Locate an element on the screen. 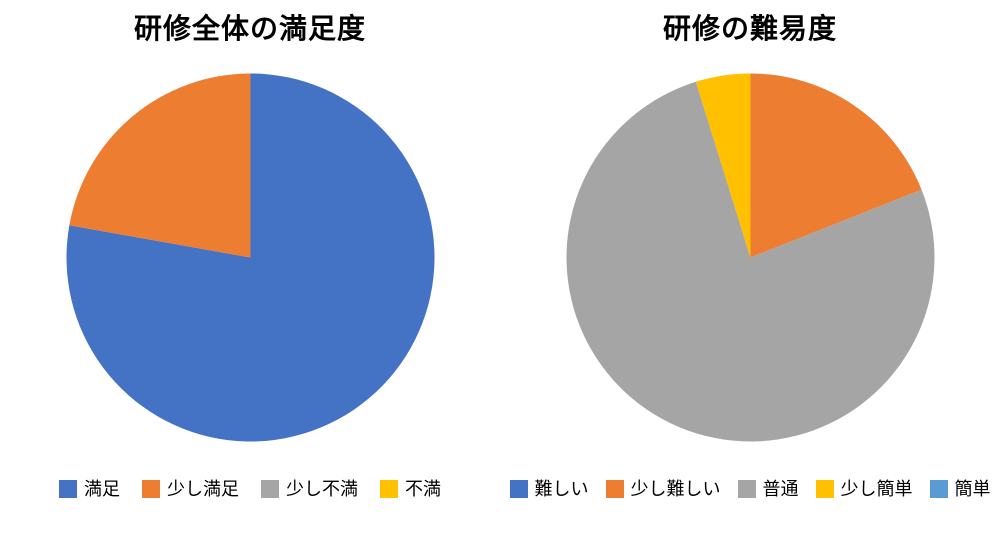 This screenshot has height=550, width=1000. legend-item-1-少し満足: 少し満足 is located at coordinates (190, 489).